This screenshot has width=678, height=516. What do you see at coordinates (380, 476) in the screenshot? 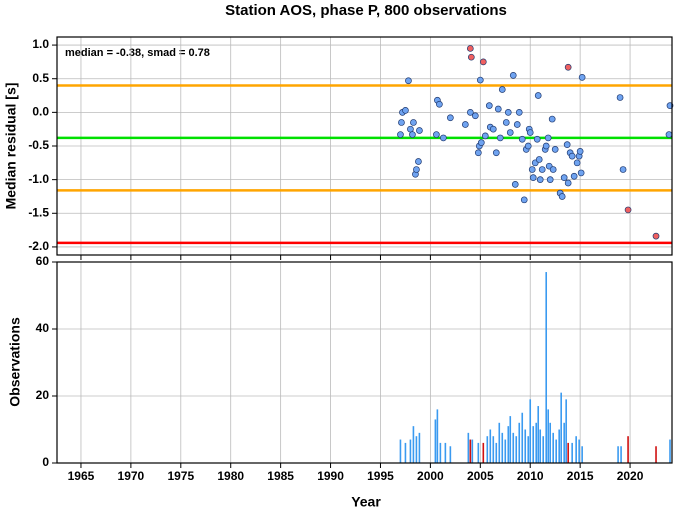
I see `x-tick-label: 1995` at bounding box center [380, 476].